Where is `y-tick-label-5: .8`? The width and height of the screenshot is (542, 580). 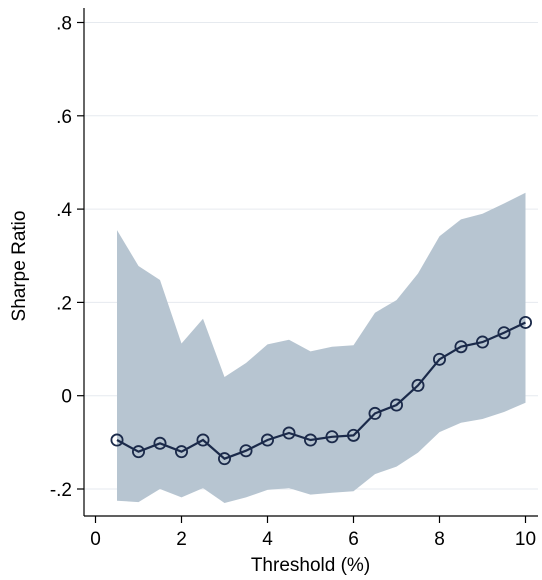 y-tick-label-5: .8 is located at coordinates (64, 24).